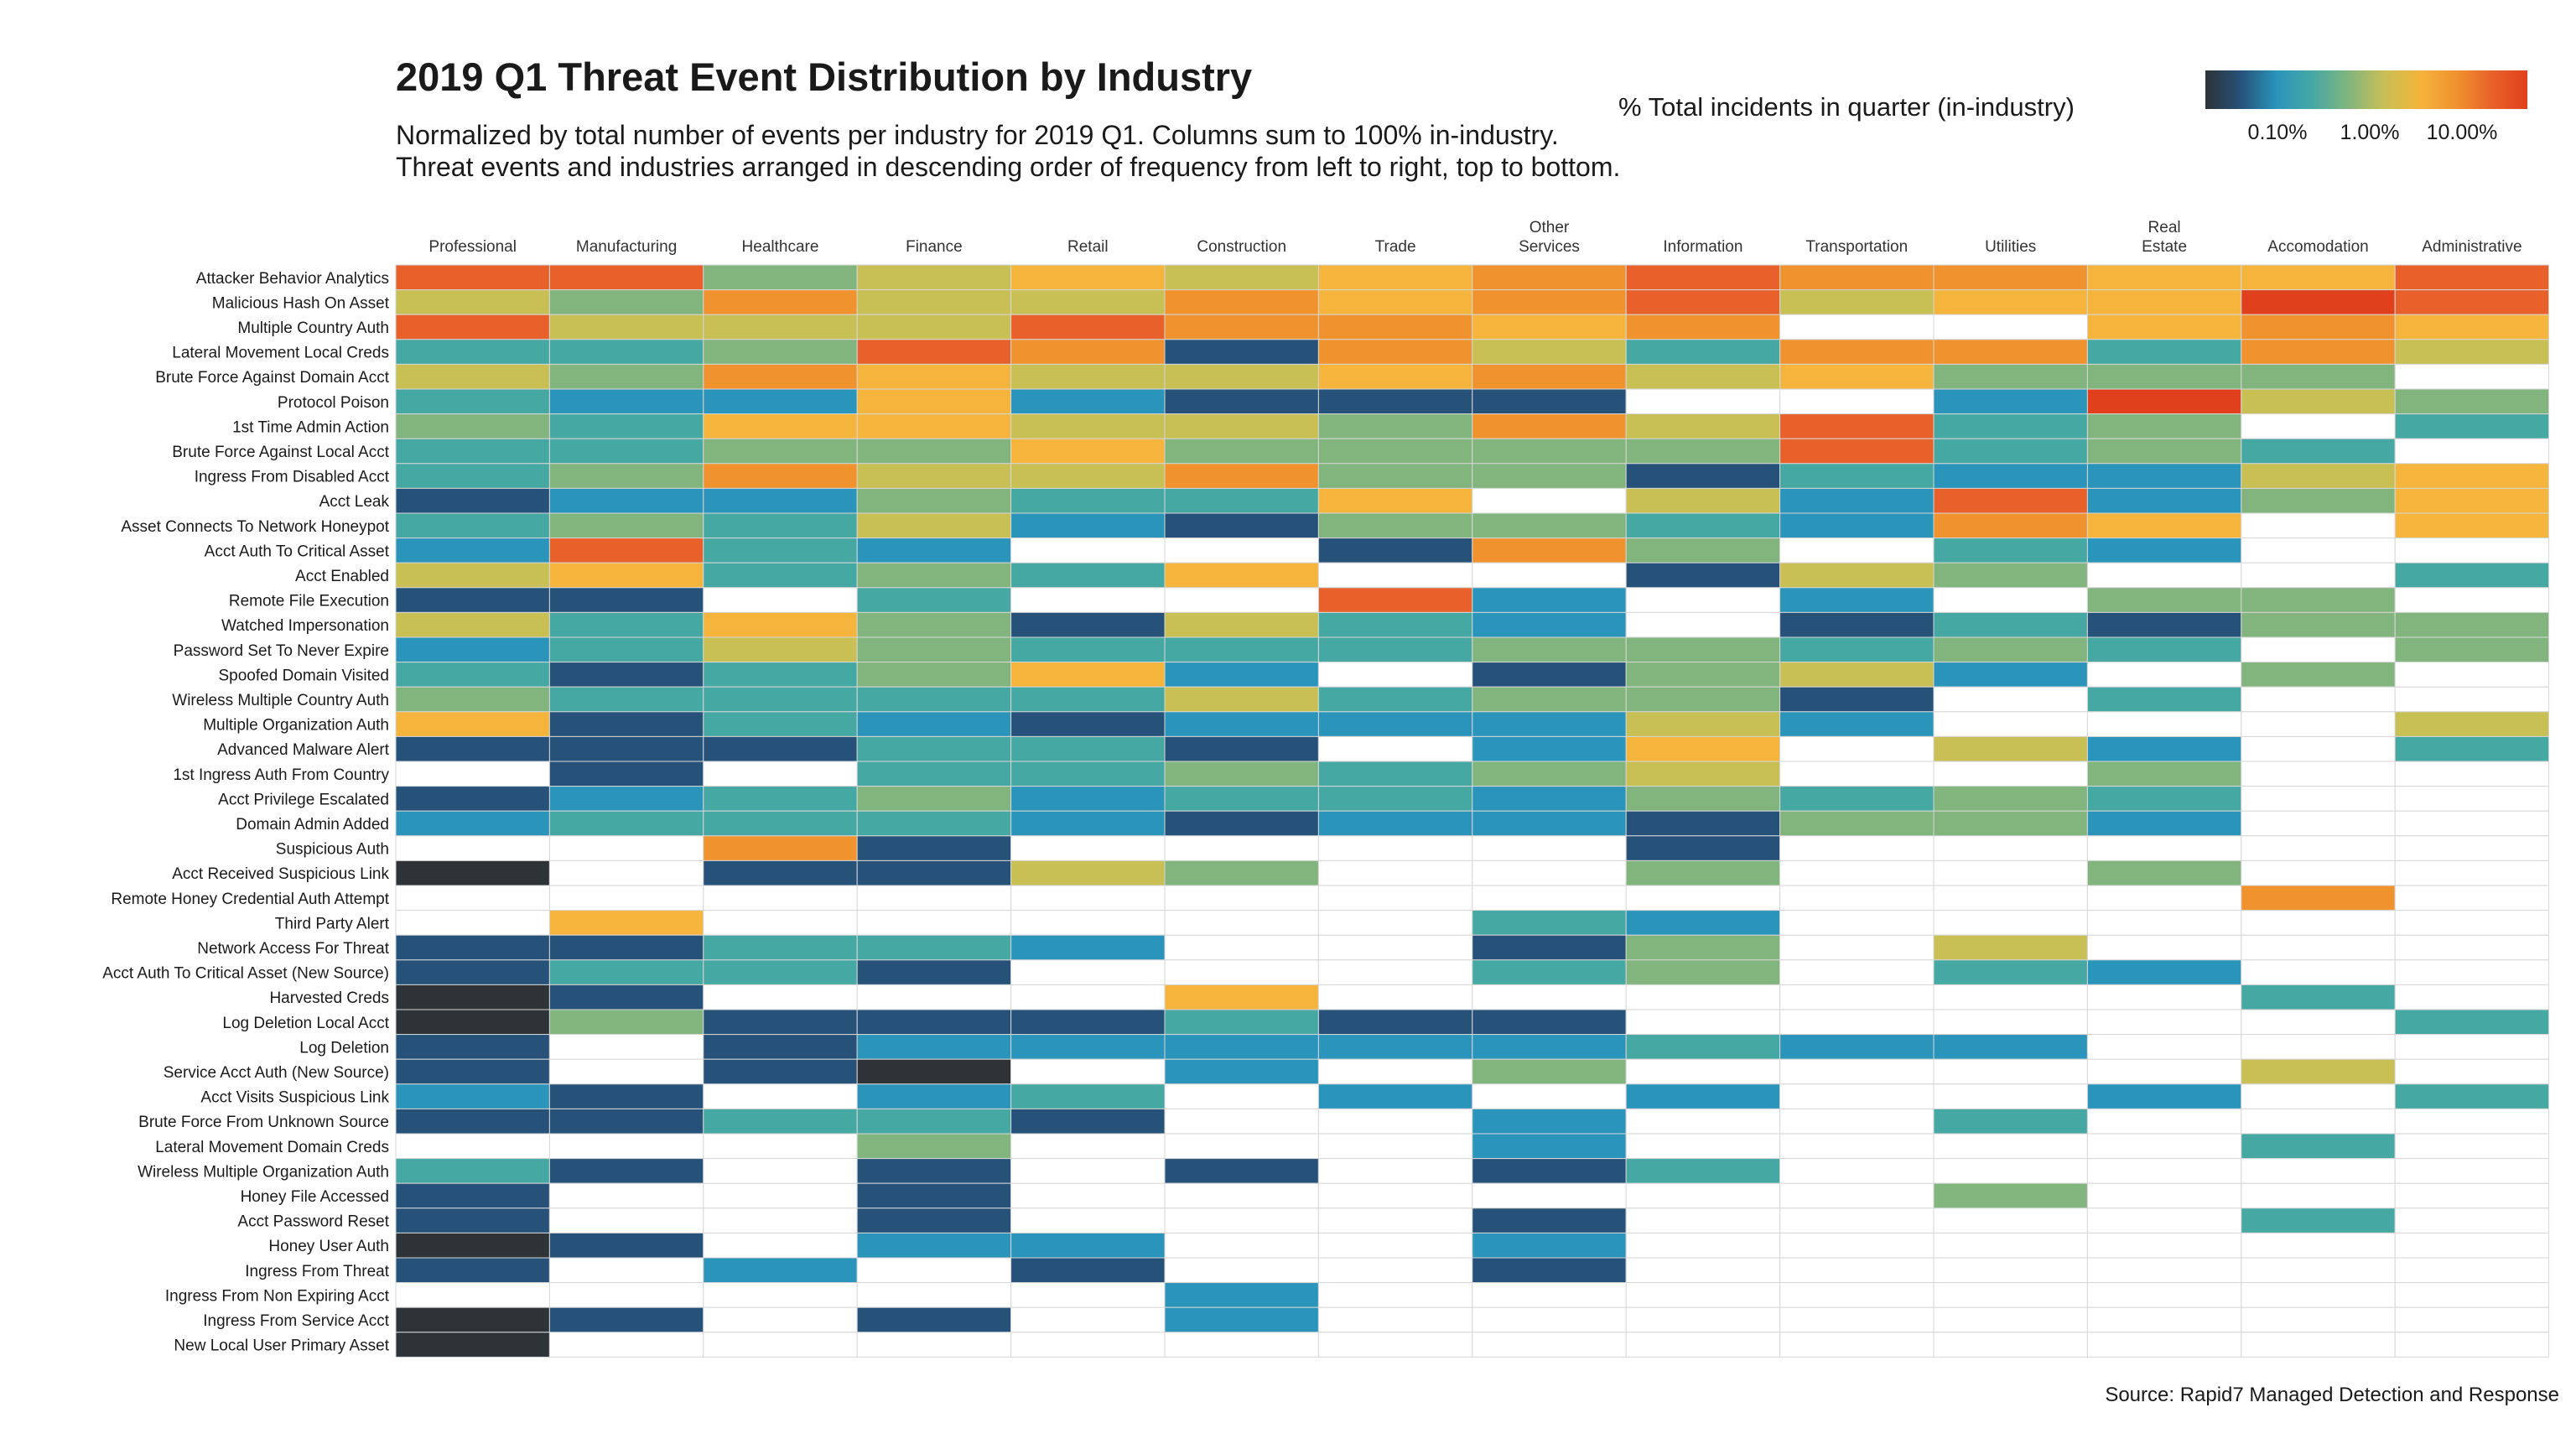 The height and width of the screenshot is (1449, 2576). I want to click on row-label: Acct Privilege Escalated, so click(303, 799).